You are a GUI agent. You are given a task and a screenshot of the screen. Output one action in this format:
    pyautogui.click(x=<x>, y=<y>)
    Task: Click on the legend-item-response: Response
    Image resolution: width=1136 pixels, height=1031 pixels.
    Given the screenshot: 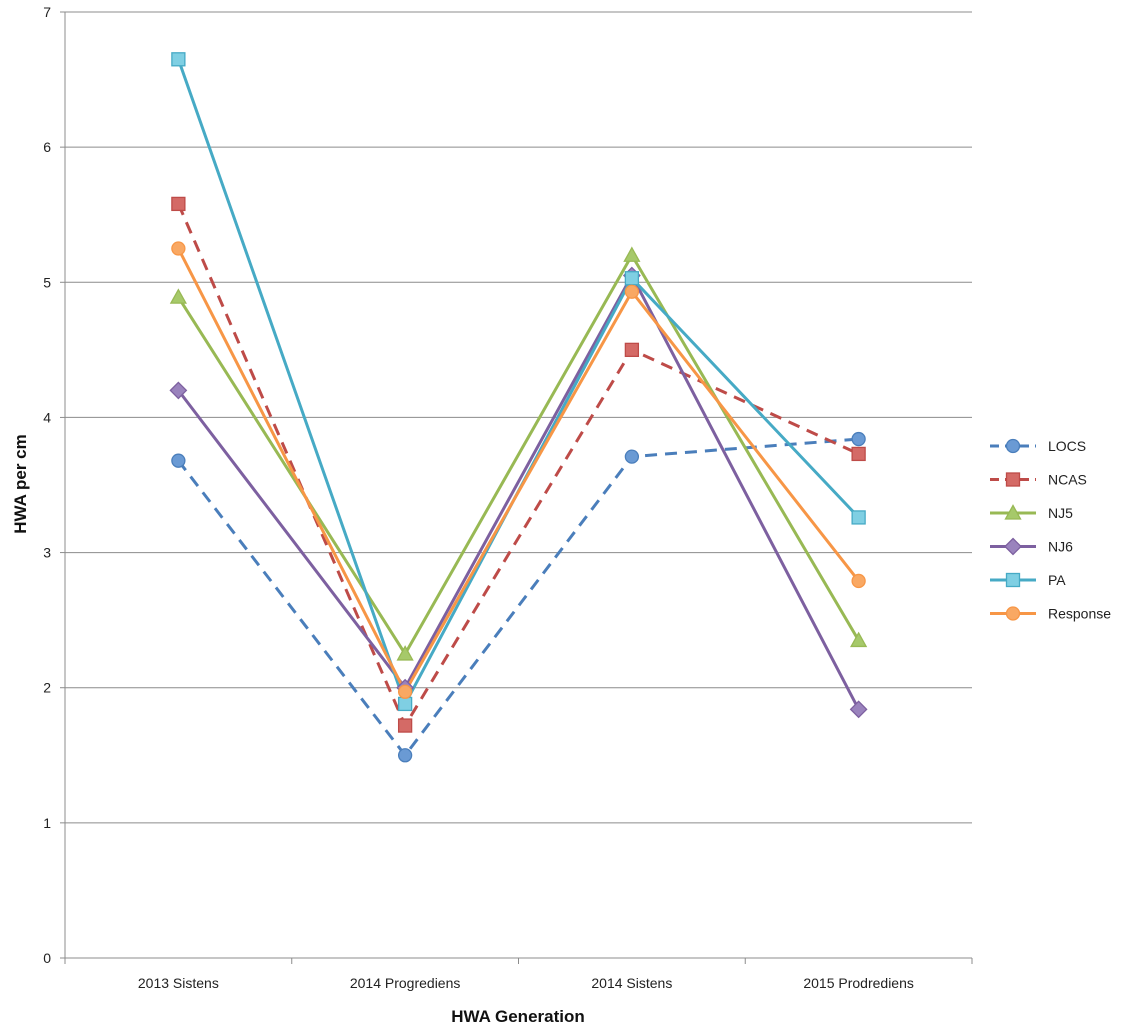 What is the action you would take?
    pyautogui.click(x=1050, y=614)
    